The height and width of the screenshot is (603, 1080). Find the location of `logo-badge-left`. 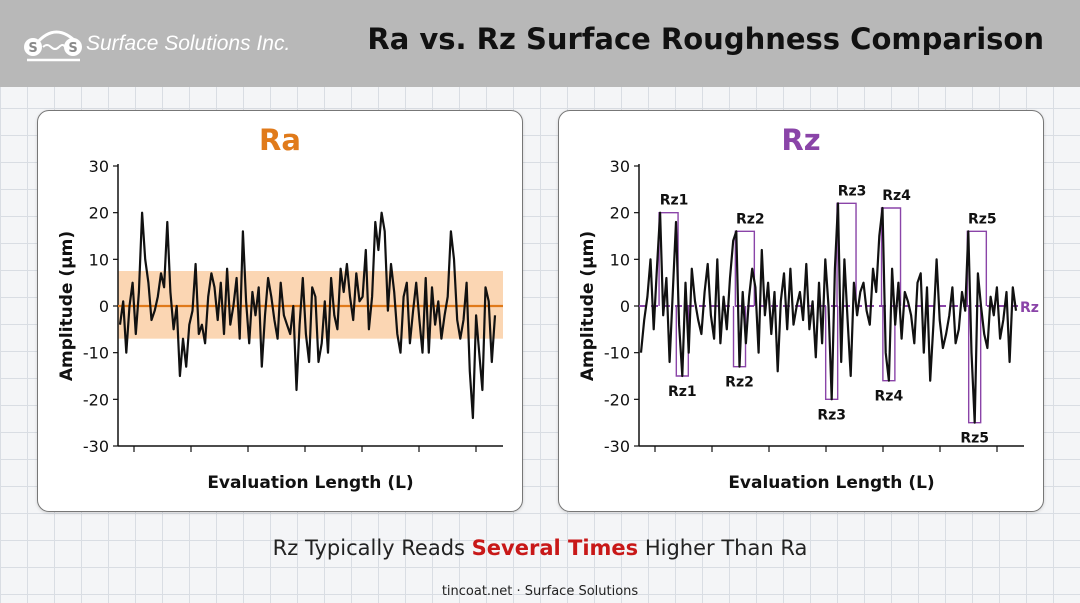

logo-badge-left is located at coordinates (33, 47).